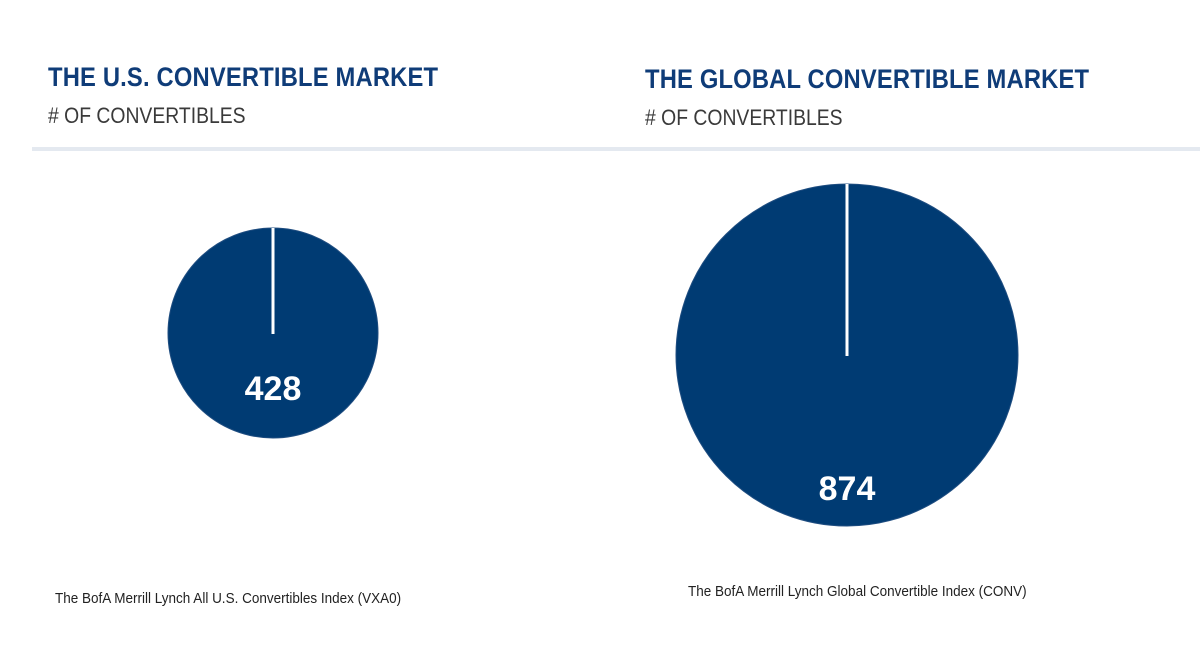 The height and width of the screenshot is (645, 1200). Describe the element at coordinates (847, 489) in the screenshot. I see `global-pie-value-label: 874` at that location.